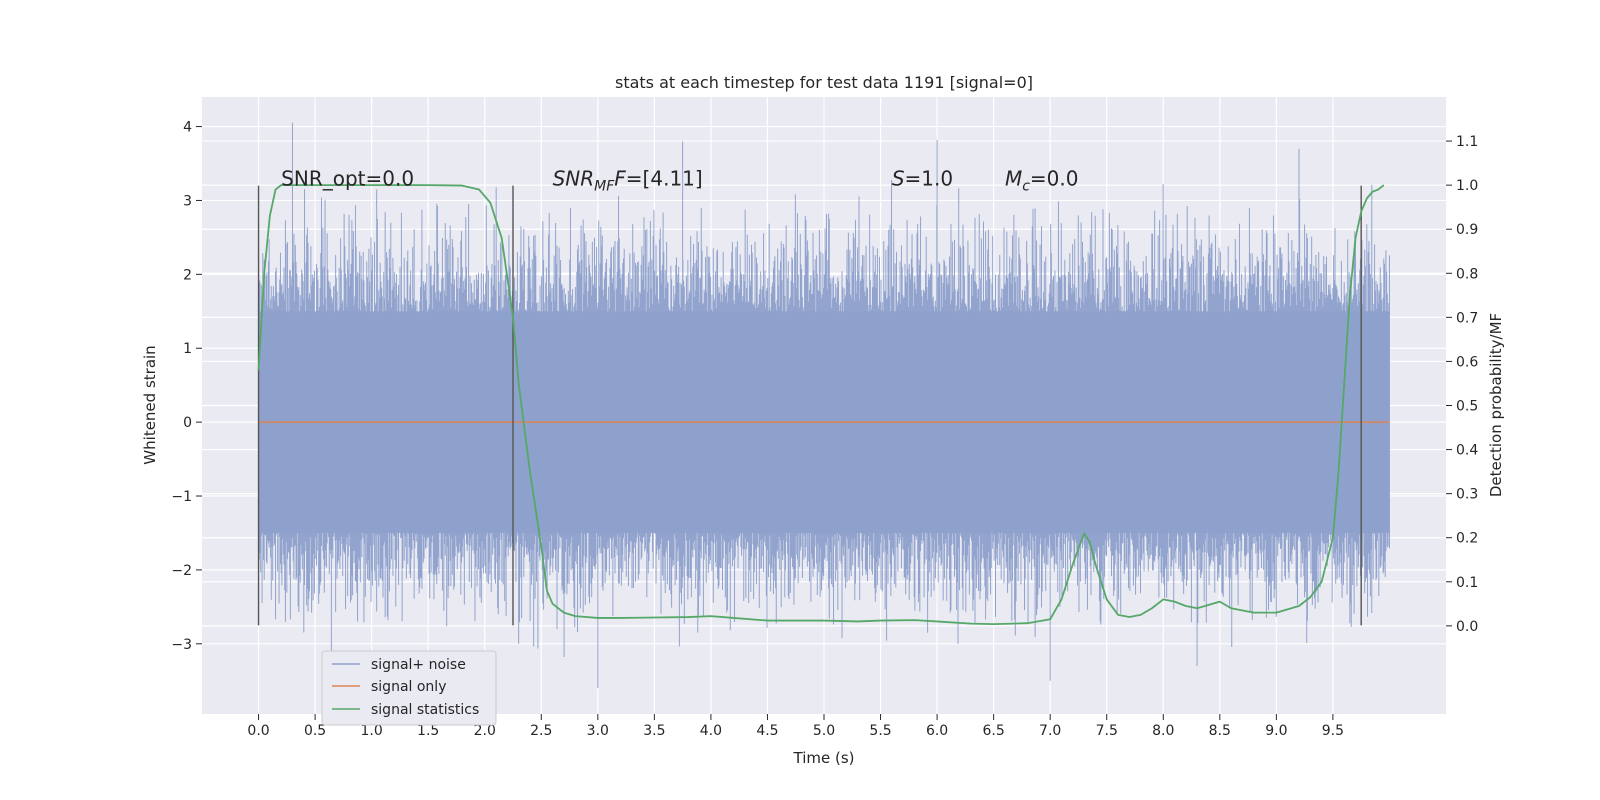  Describe the element at coordinates (1467, 451) in the screenshot. I see `y-right-tick-label: 0.4` at that location.